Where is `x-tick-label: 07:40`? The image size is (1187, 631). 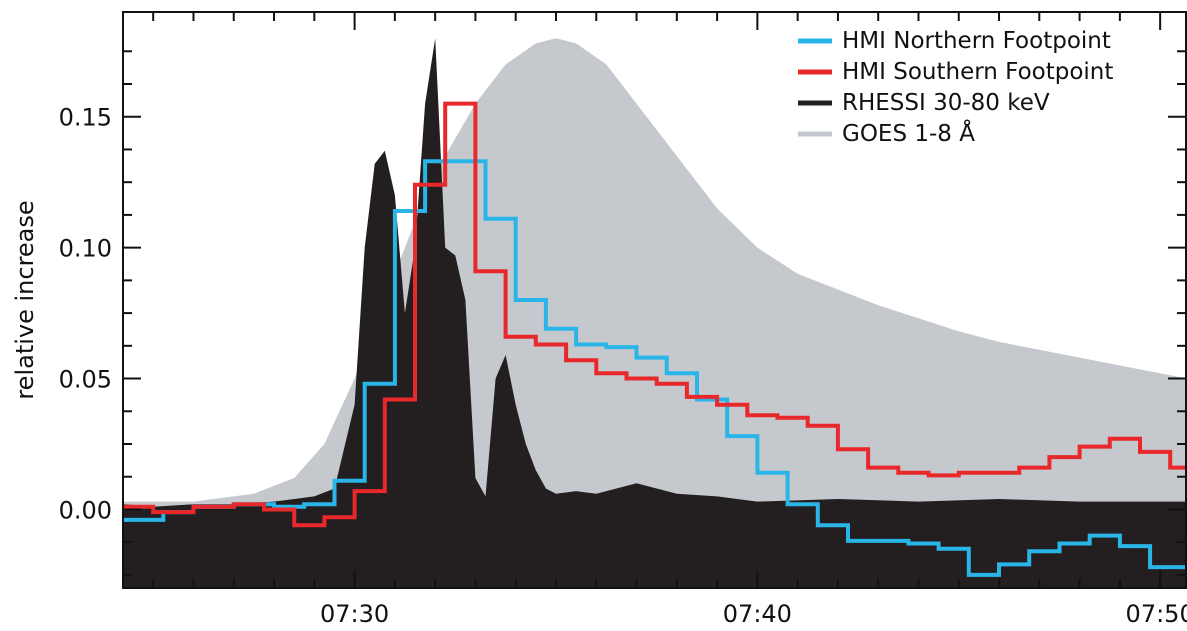
x-tick-label: 07:40 is located at coordinates (757, 614).